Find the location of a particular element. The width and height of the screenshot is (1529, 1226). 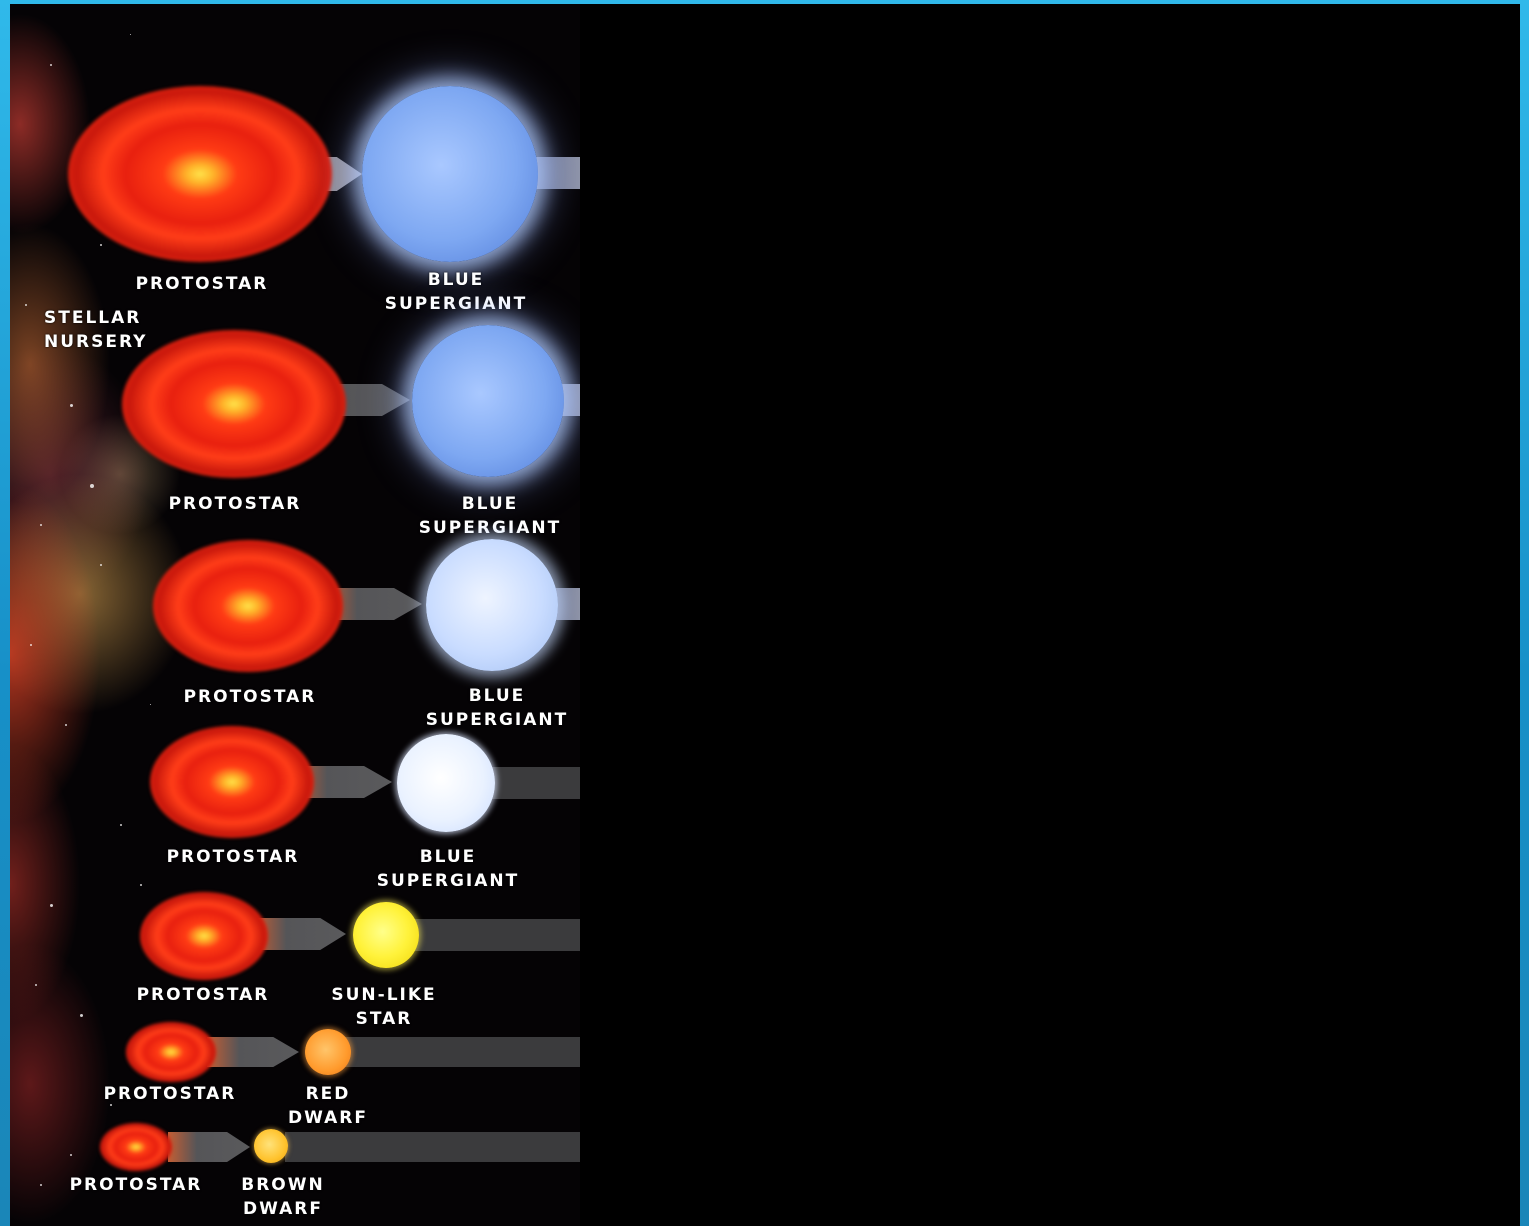

red-dwarf-label-line-1: RED is located at coordinates (328, 1094).